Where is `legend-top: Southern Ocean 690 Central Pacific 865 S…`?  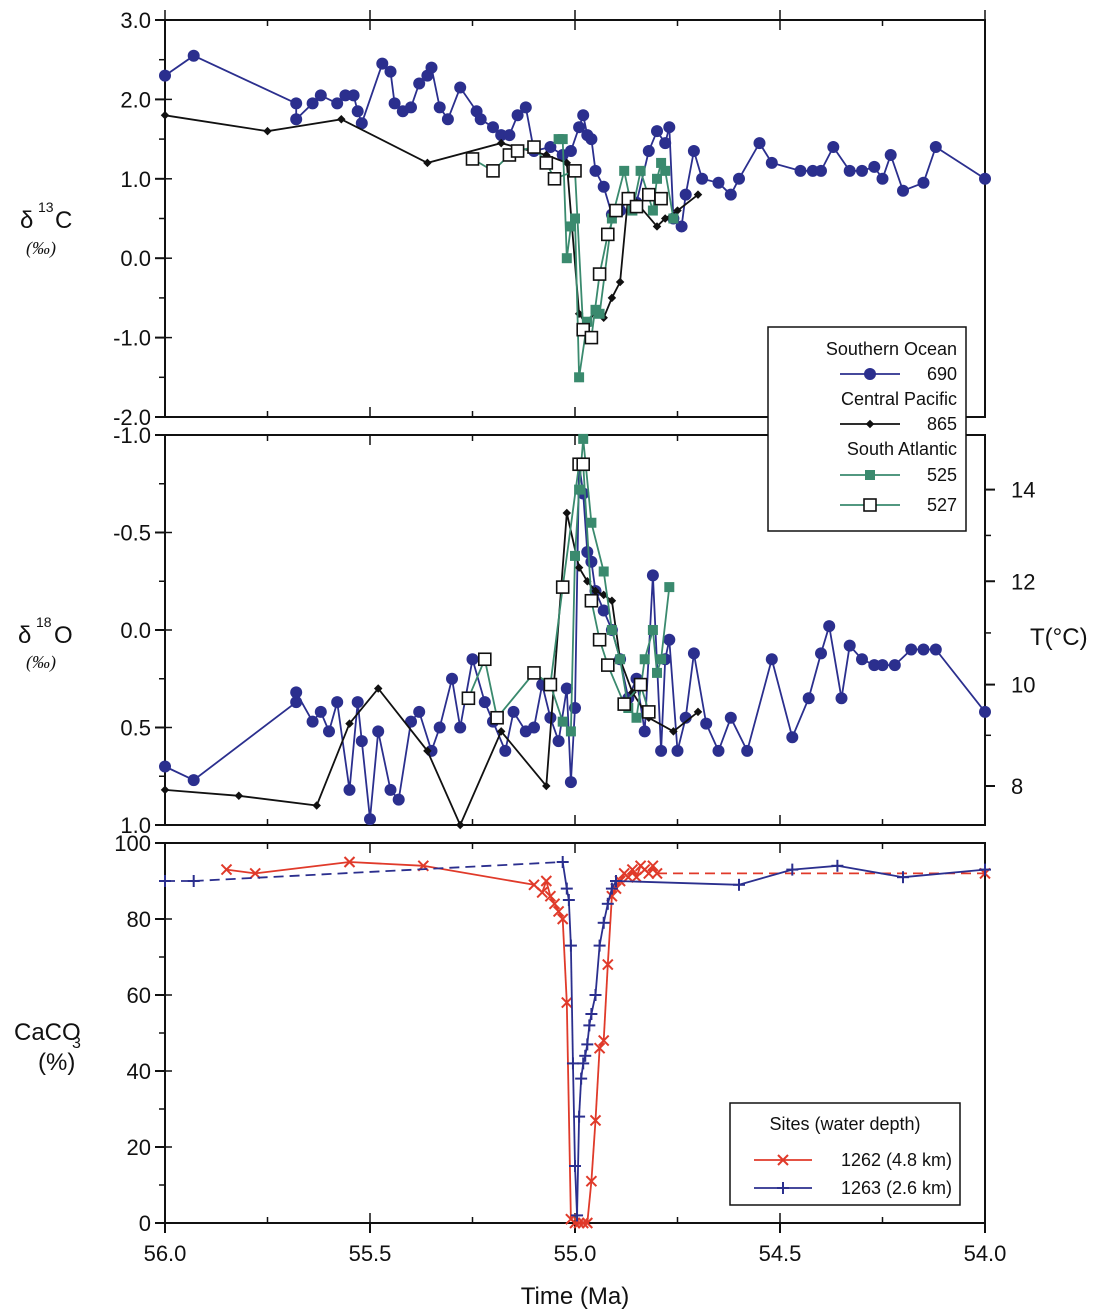 legend-top: Southern Ocean 690 Central Pacific 865 S… is located at coordinates (867, 429).